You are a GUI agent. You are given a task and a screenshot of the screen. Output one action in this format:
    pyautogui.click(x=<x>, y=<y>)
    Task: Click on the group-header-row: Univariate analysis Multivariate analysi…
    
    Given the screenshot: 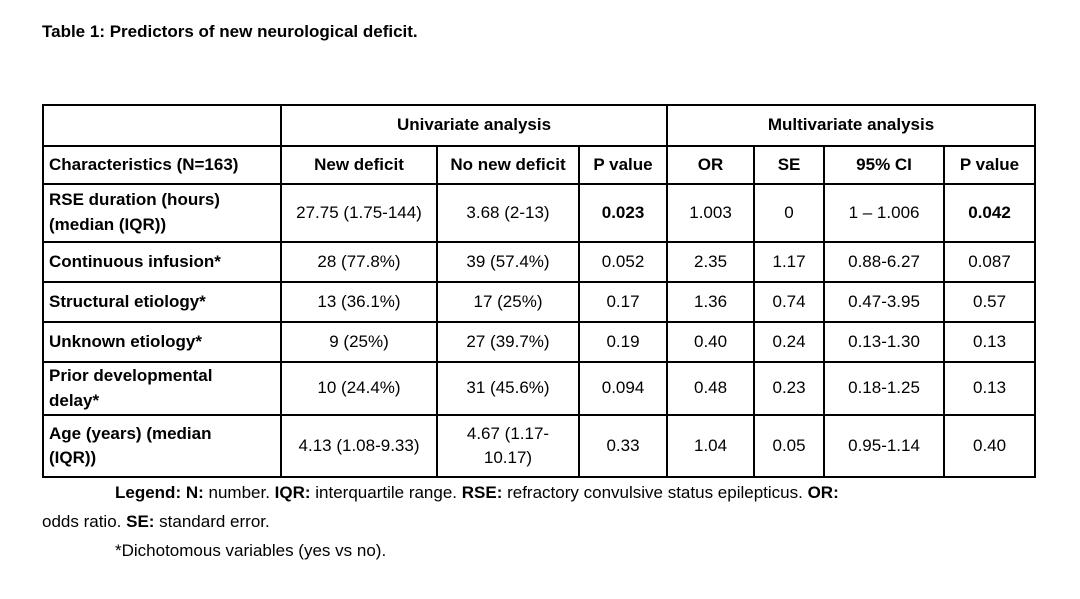 What is the action you would take?
    pyautogui.click(x=539, y=125)
    